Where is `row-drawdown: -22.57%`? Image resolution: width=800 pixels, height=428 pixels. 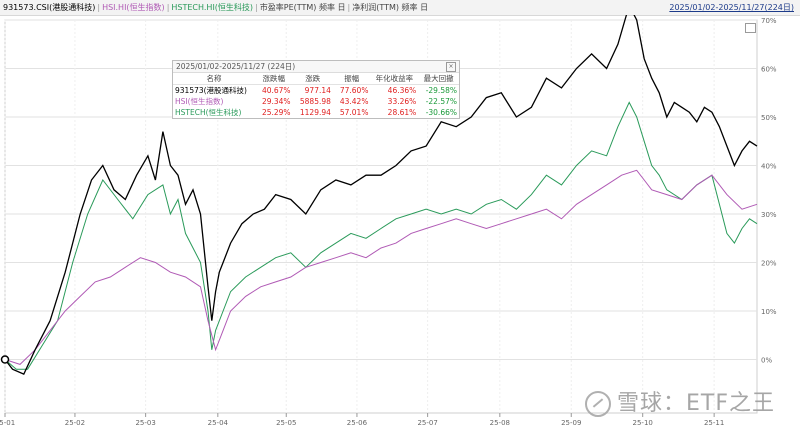 row-drawdown: -22.57% is located at coordinates (441, 101).